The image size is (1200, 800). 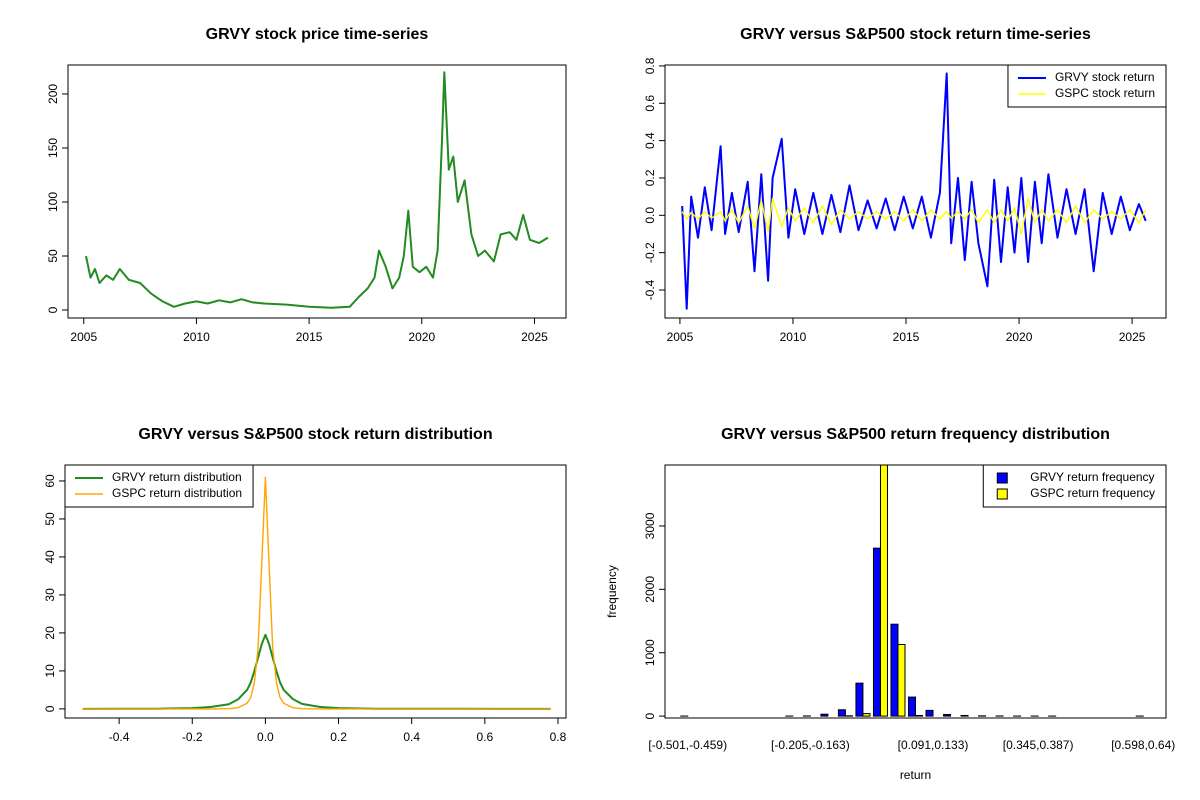 I want to click on x-tick-label: 0.0, so click(x=265, y=737).